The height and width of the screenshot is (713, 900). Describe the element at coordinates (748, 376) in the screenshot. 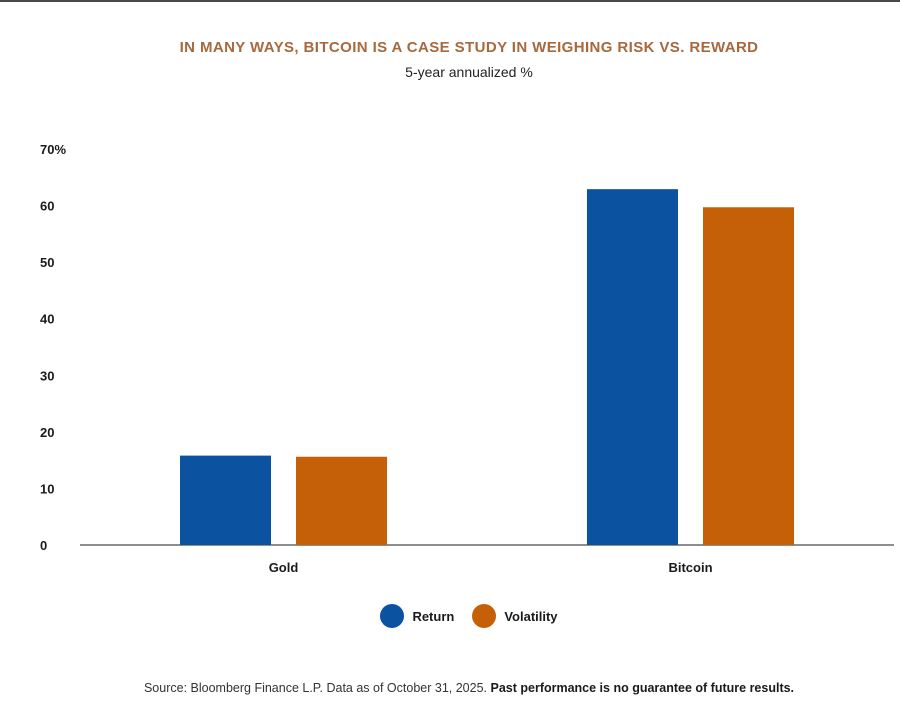

I see `bar-bitcoin-volatility` at that location.